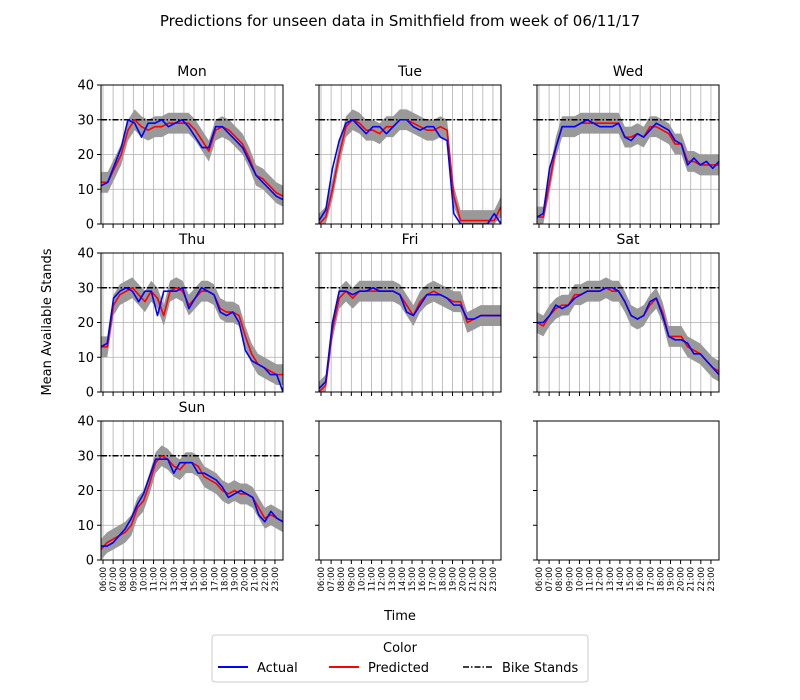  Describe the element at coordinates (399, 616) in the screenshot. I see `x-axis-label: Time` at that location.